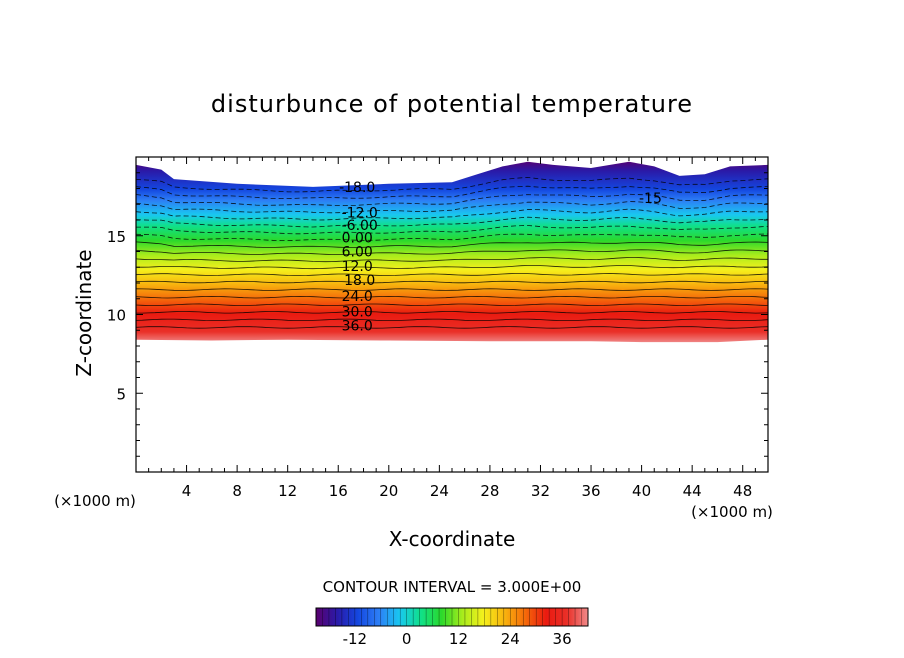 Image resolution: width=904 pixels, height=658 pixels. Describe the element at coordinates (742, 491) in the screenshot. I see `x-tick-label: 48` at that location.